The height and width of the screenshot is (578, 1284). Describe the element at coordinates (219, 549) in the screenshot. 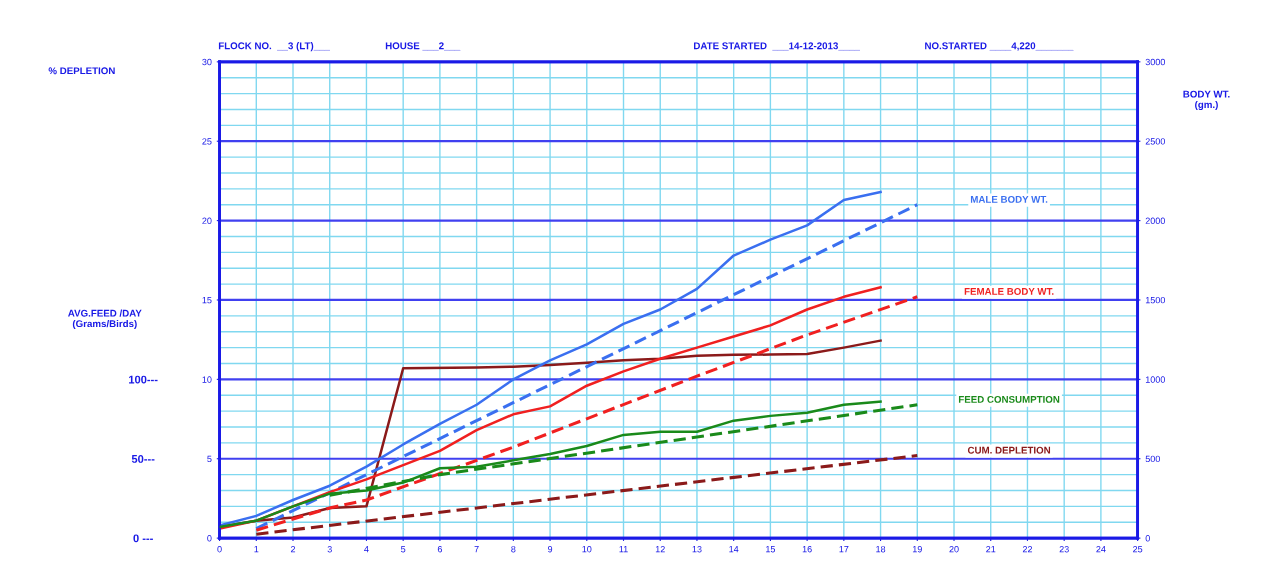

I see `x-tick-label: 0` at that location.